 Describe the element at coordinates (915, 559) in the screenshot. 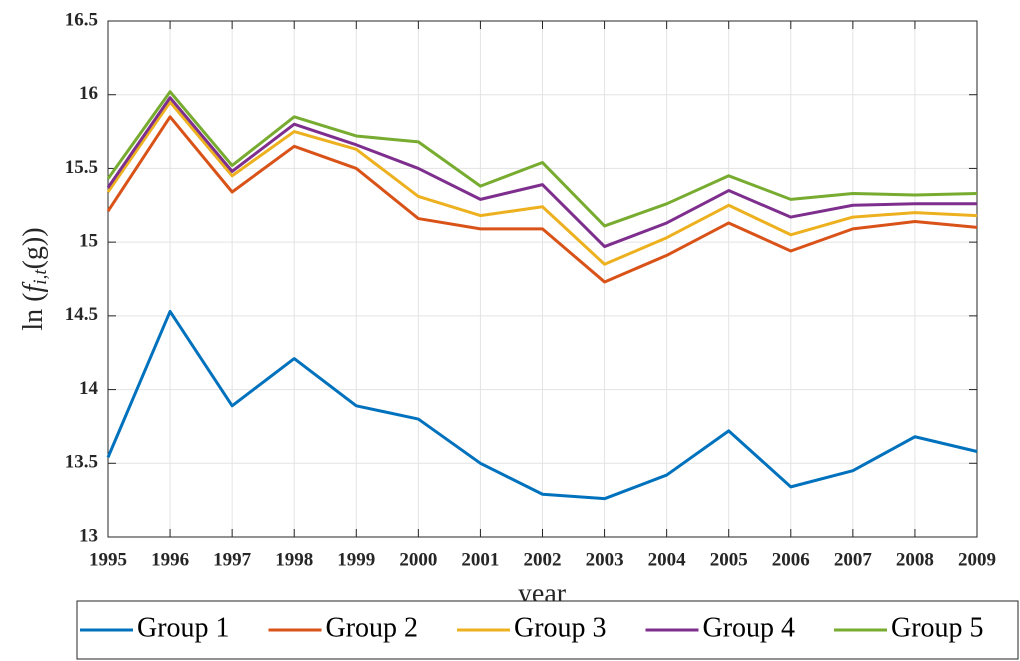

I see `x-tick-label: 2008` at that location.